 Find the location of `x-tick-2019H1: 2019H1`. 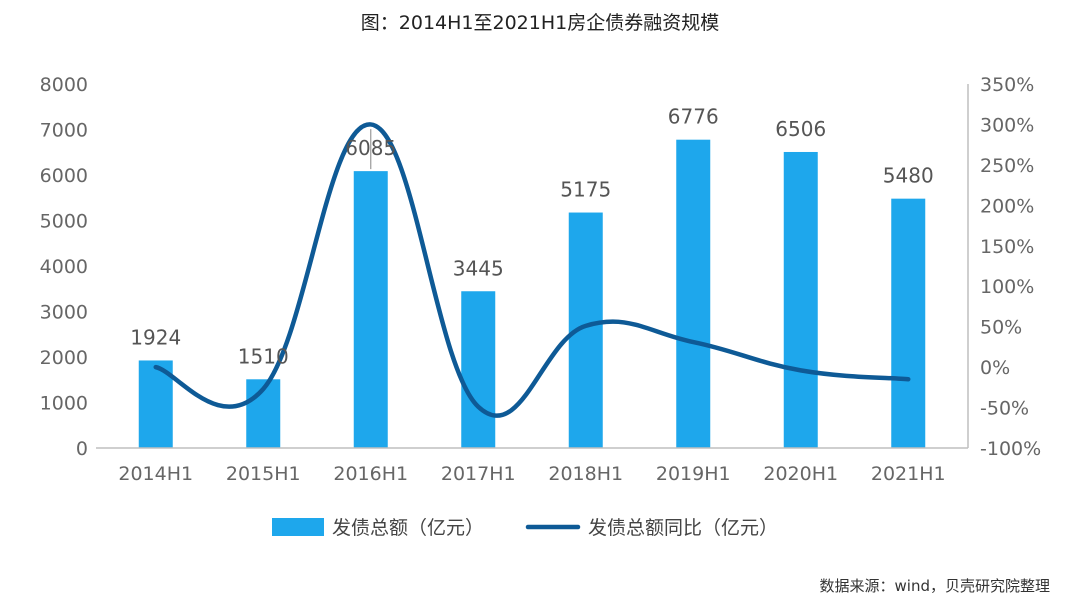

x-tick-2019H1: 2019H1 is located at coordinates (693, 474).